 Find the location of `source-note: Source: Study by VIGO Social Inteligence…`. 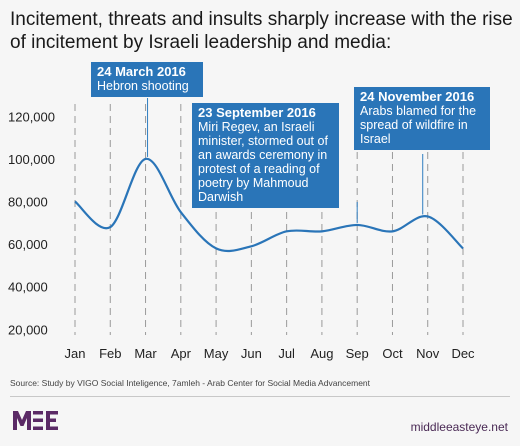

source-note: Source: Study by VIGO Social Inteligence… is located at coordinates (190, 383).